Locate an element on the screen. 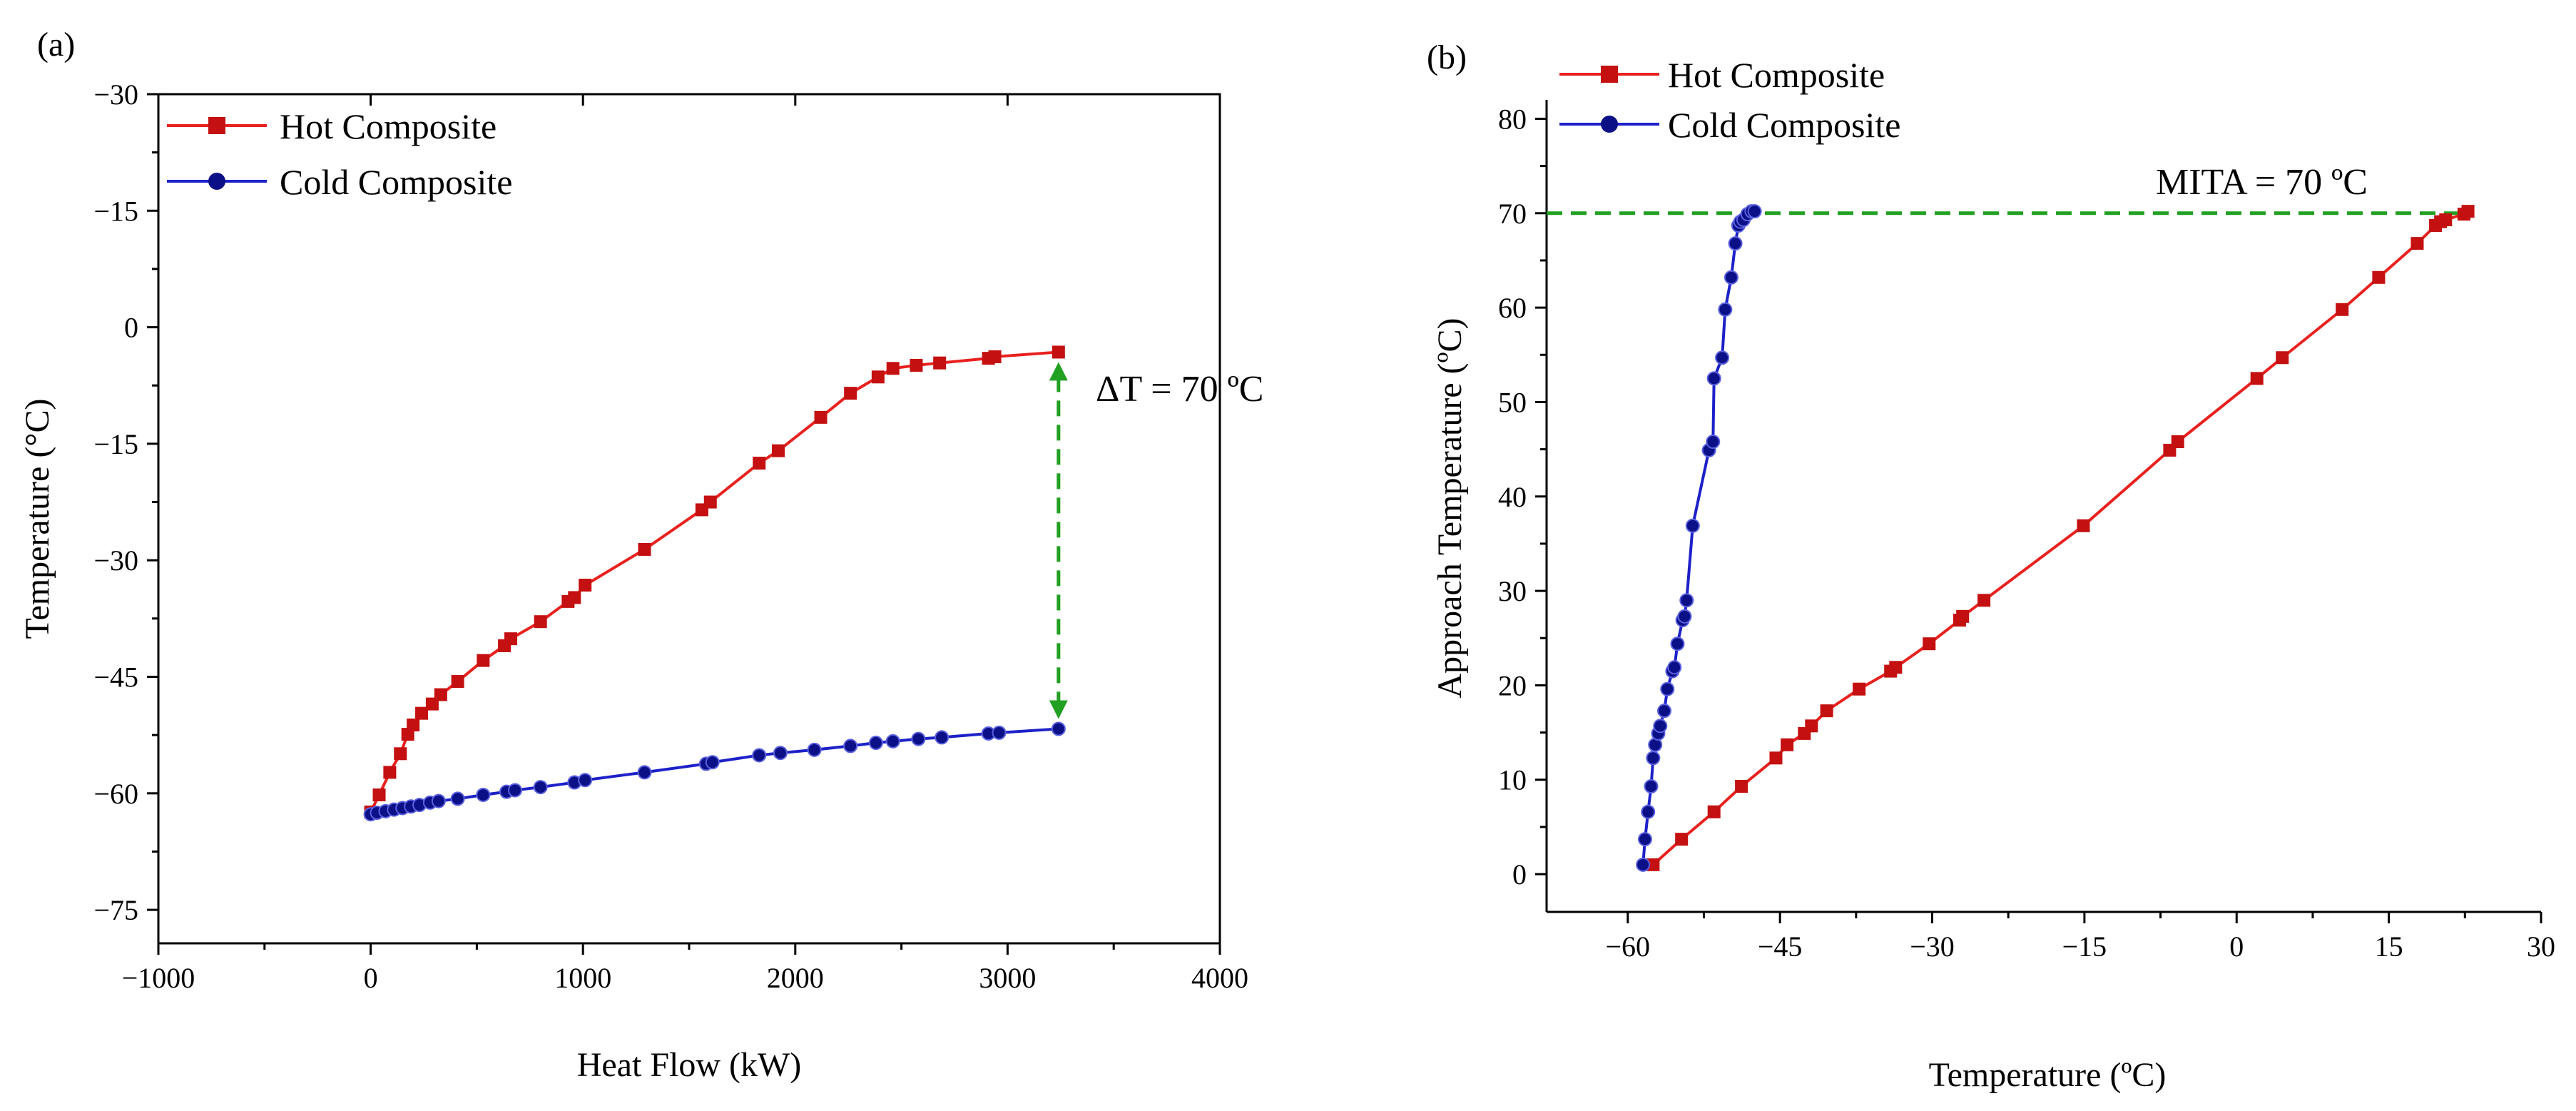 The image size is (2576, 1111). x-tick-label: 0 is located at coordinates (2236, 947).